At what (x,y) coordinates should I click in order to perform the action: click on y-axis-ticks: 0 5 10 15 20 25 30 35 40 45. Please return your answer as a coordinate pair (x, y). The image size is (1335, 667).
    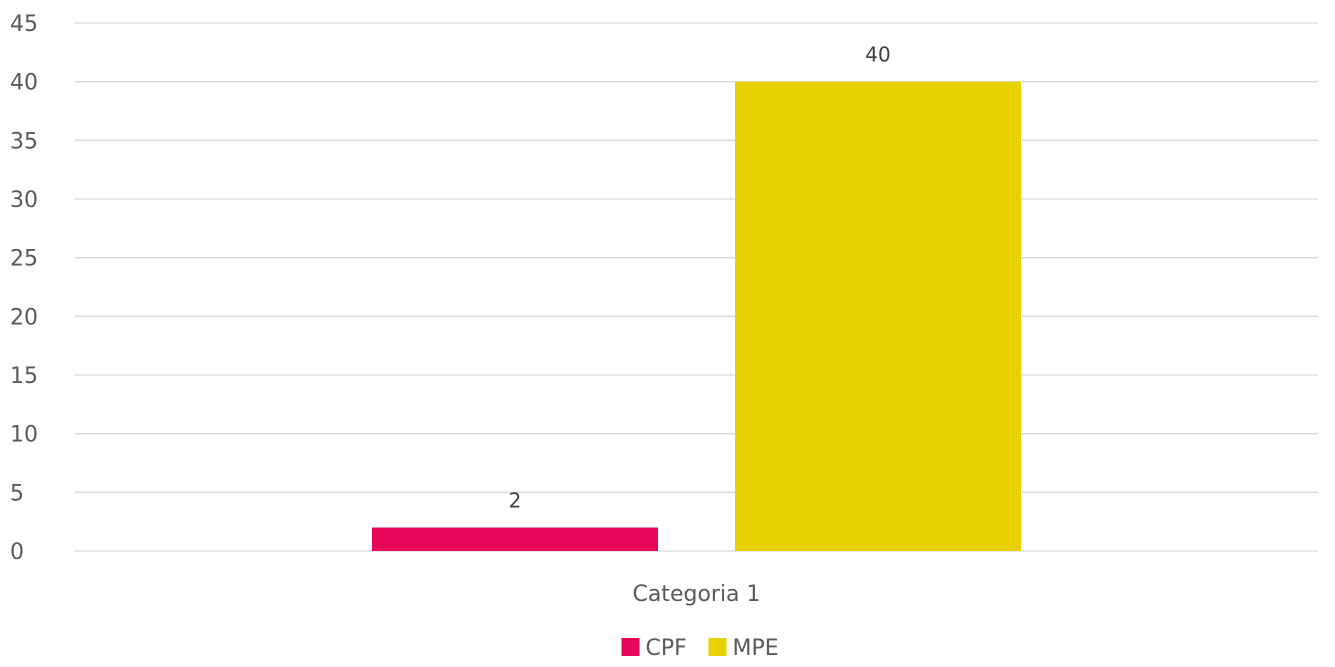
    Looking at the image, I should click on (24, 288).